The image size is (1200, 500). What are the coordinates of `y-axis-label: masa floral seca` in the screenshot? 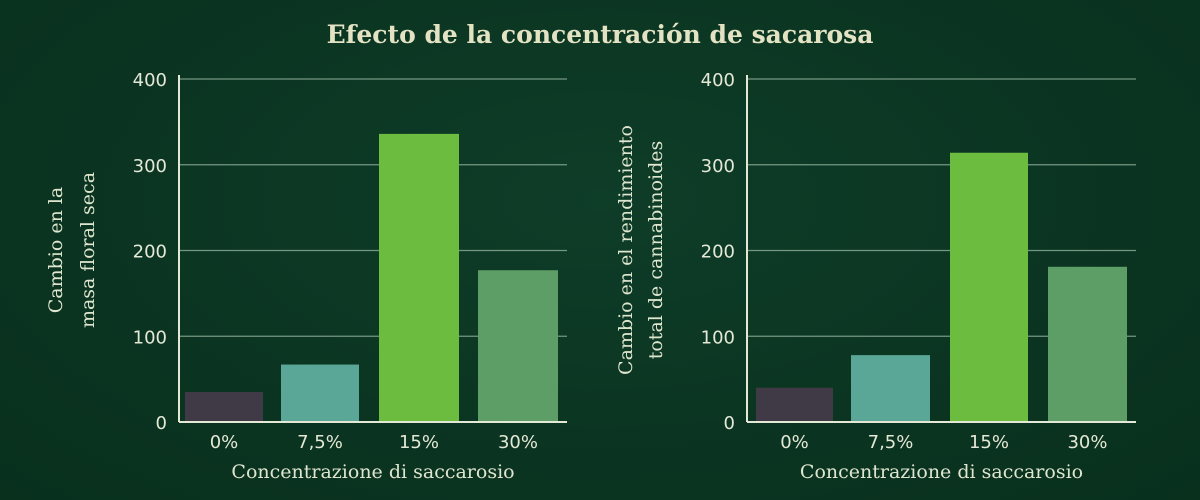 It's located at (88, 250).